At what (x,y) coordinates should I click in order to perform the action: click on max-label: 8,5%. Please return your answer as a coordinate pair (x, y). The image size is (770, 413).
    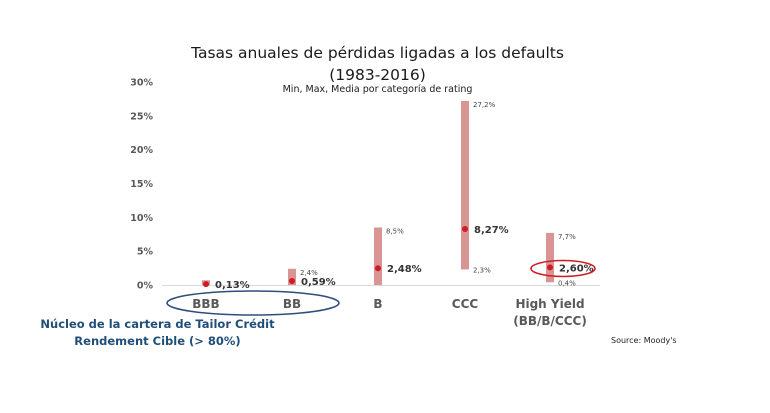
    Looking at the image, I should click on (395, 231).